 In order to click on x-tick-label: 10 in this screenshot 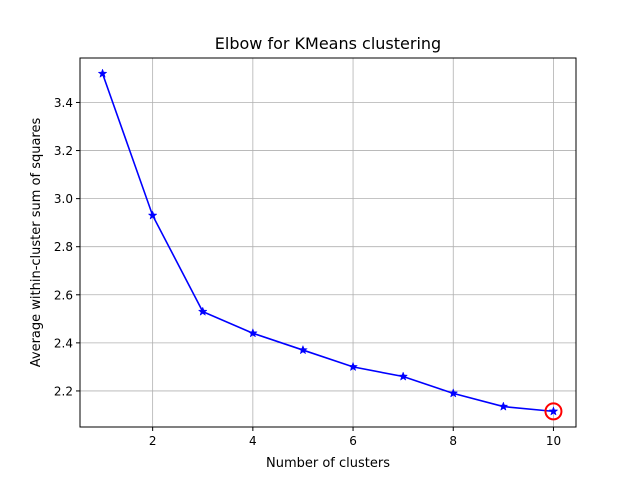, I will do `click(553, 441)`.